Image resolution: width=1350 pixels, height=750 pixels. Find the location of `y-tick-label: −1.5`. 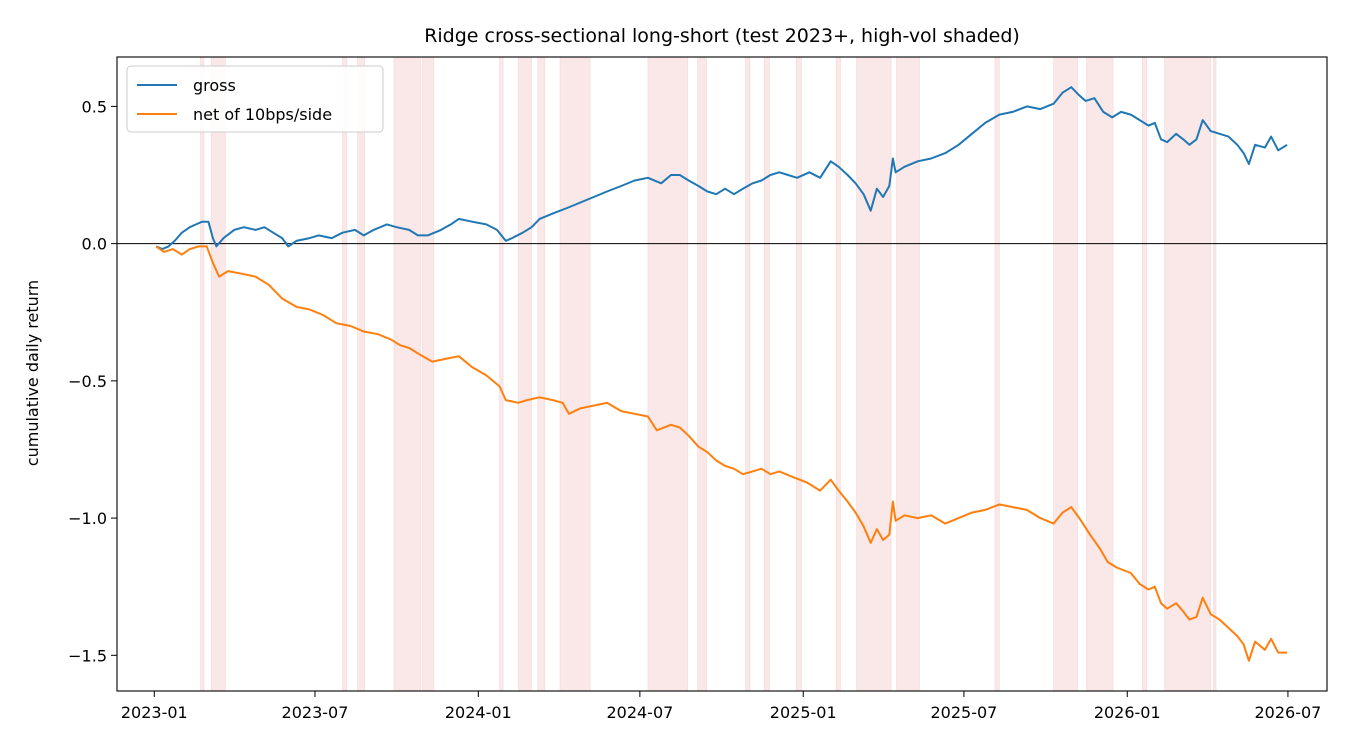

y-tick-label: −1.5 is located at coordinates (87, 655).